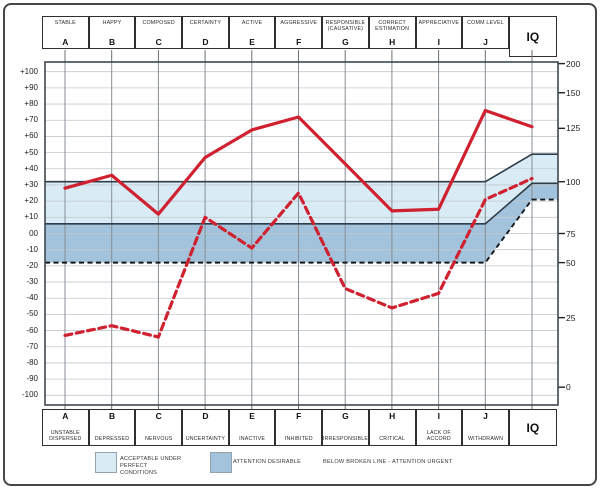 The height and width of the screenshot is (489, 600). What do you see at coordinates (392, 416) in the screenshot?
I see `column-letter: H` at bounding box center [392, 416].